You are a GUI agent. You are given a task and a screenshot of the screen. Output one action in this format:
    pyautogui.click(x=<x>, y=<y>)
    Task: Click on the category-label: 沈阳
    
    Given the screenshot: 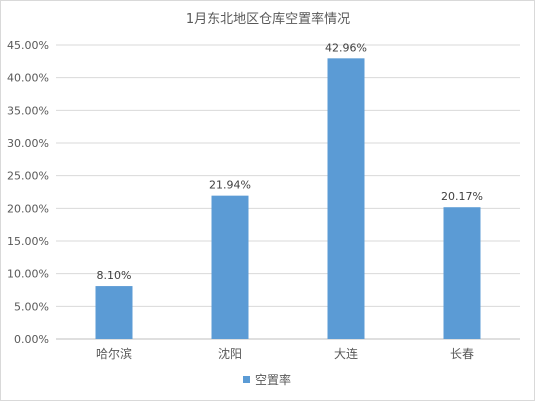 What is the action you would take?
    pyautogui.click(x=230, y=353)
    